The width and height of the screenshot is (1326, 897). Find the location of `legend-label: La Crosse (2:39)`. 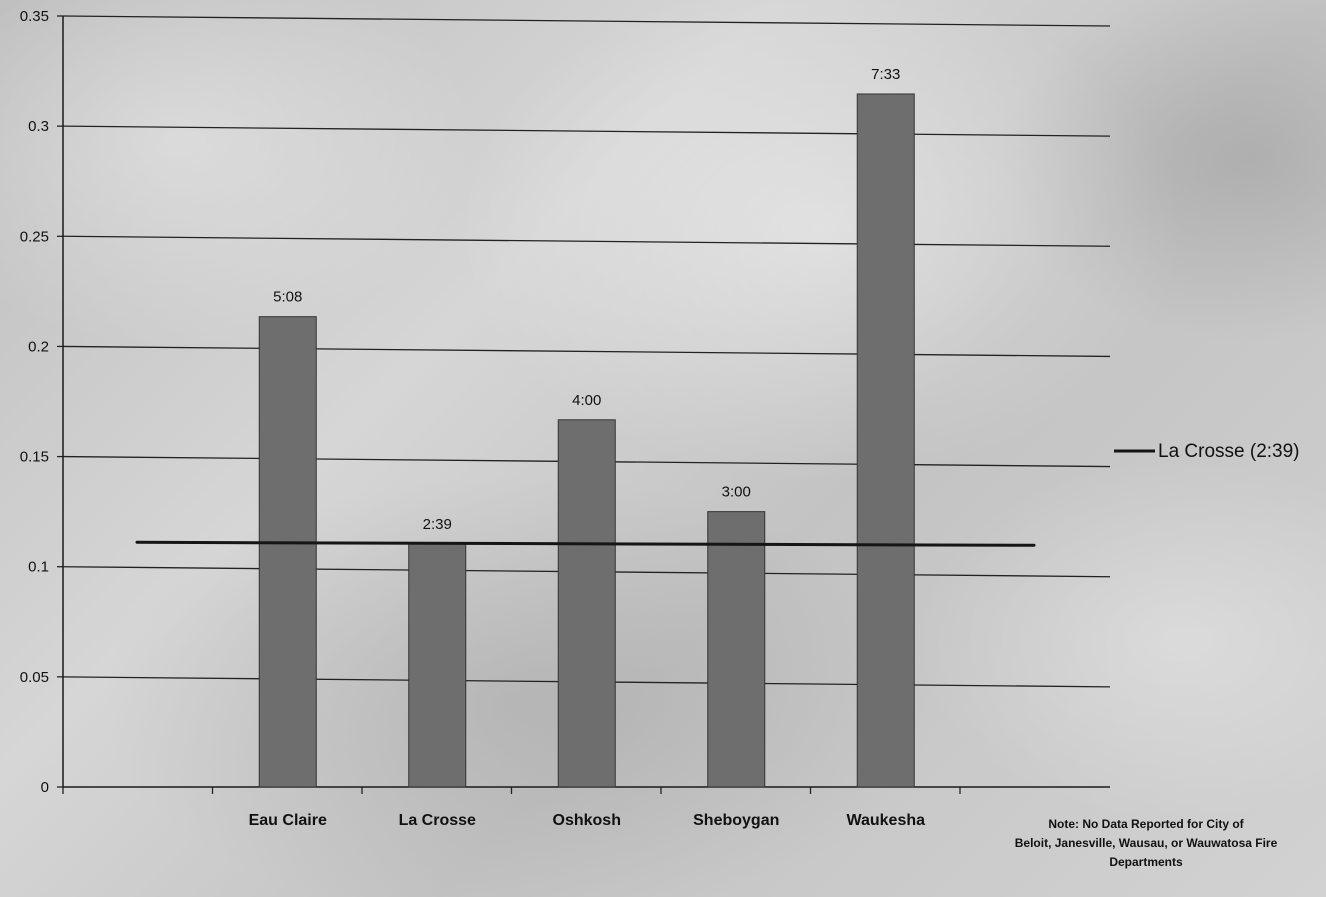

legend-label: La Crosse (2:39) is located at coordinates (1229, 451).